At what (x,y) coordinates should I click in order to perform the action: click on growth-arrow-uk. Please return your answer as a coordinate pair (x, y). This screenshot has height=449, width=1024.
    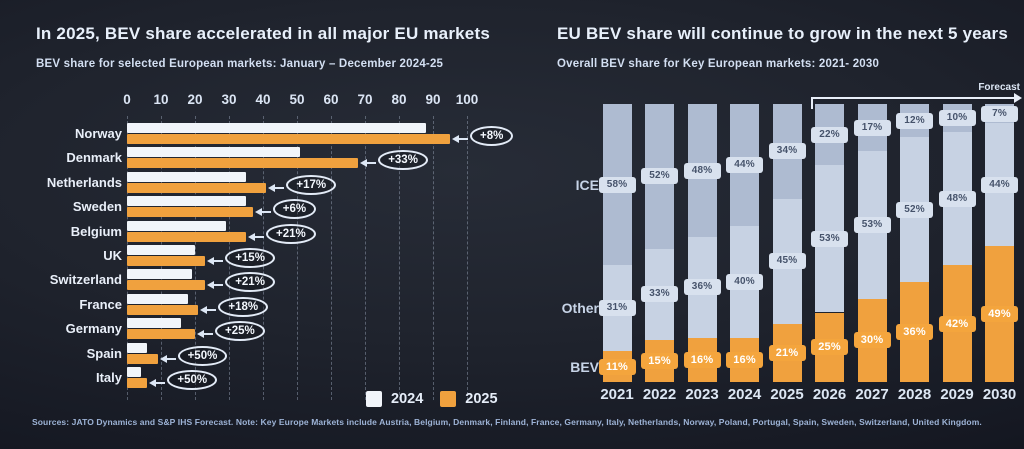
    Looking at the image, I should click on (215, 261).